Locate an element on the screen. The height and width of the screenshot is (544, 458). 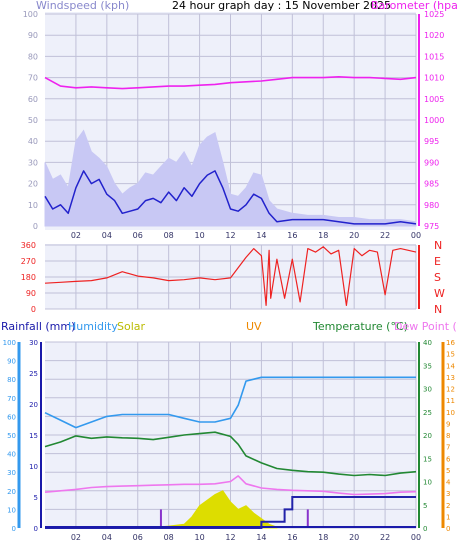
humidity-tick-label: 30 is located at coordinates (11, 473).